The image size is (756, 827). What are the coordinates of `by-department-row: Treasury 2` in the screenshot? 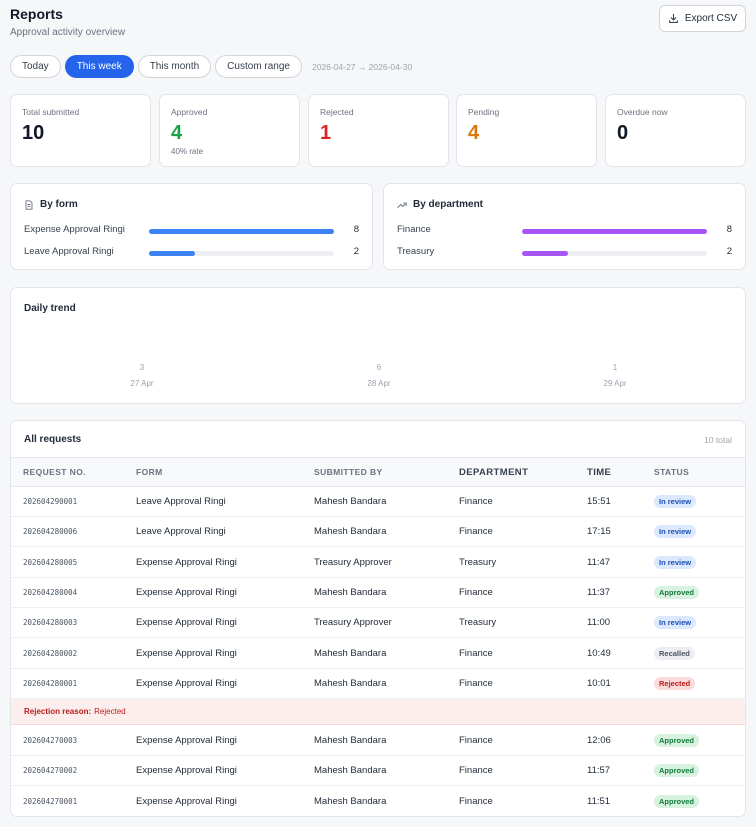 It's located at (564, 253).